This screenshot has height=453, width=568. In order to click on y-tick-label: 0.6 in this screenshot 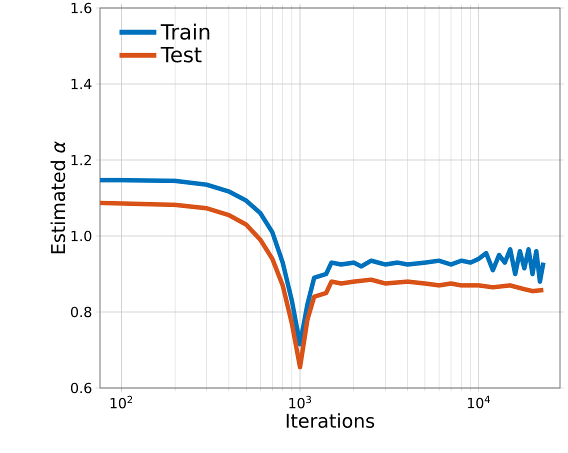, I will do `click(81, 388)`.